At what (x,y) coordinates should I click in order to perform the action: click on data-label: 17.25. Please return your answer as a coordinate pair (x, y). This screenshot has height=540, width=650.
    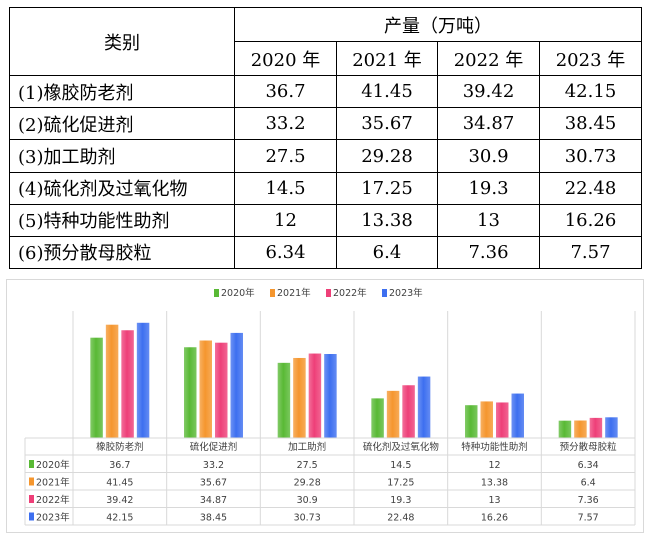
    Looking at the image, I should click on (400, 483).